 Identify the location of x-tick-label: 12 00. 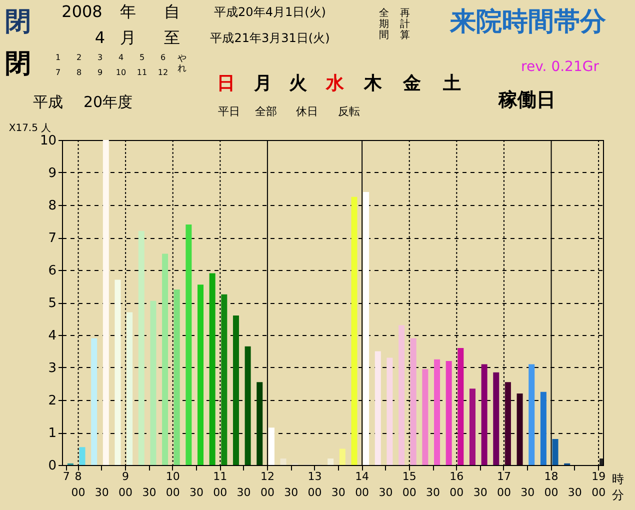
(267, 484).